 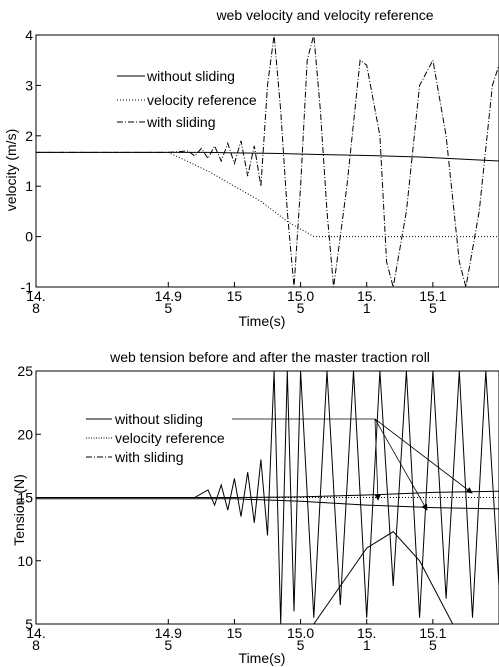 What do you see at coordinates (25, 371) in the screenshot?
I see `y-tick-label: 25` at bounding box center [25, 371].